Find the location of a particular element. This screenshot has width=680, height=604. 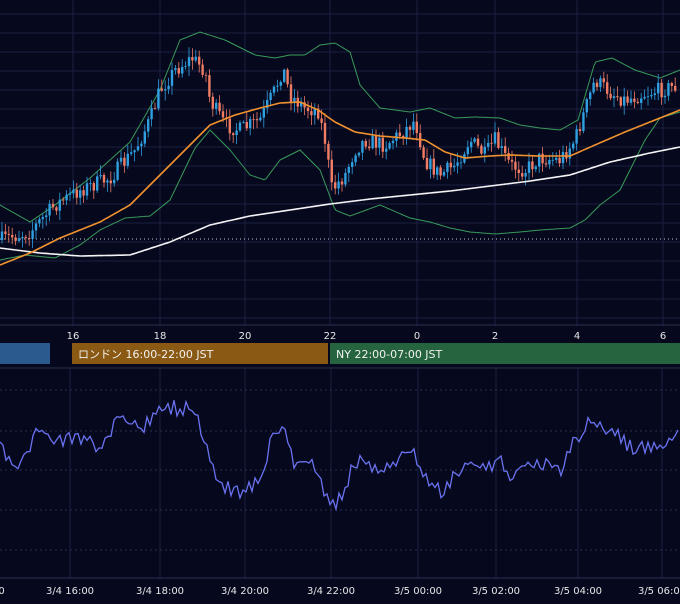

price-x-tick-label: 6 is located at coordinates (663, 336).